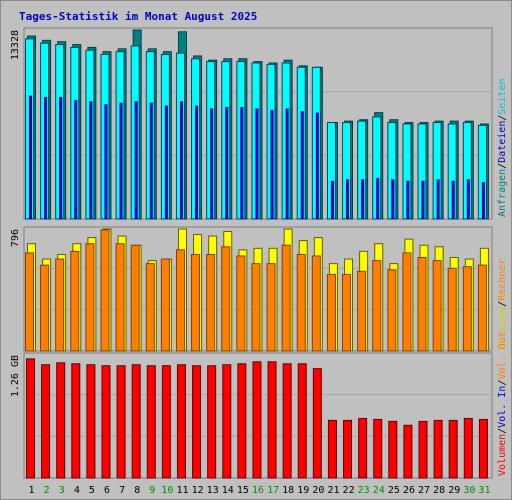 The image size is (512, 500). What do you see at coordinates (213, 490) in the screenshot?
I see `day-label: 13` at bounding box center [213, 490].